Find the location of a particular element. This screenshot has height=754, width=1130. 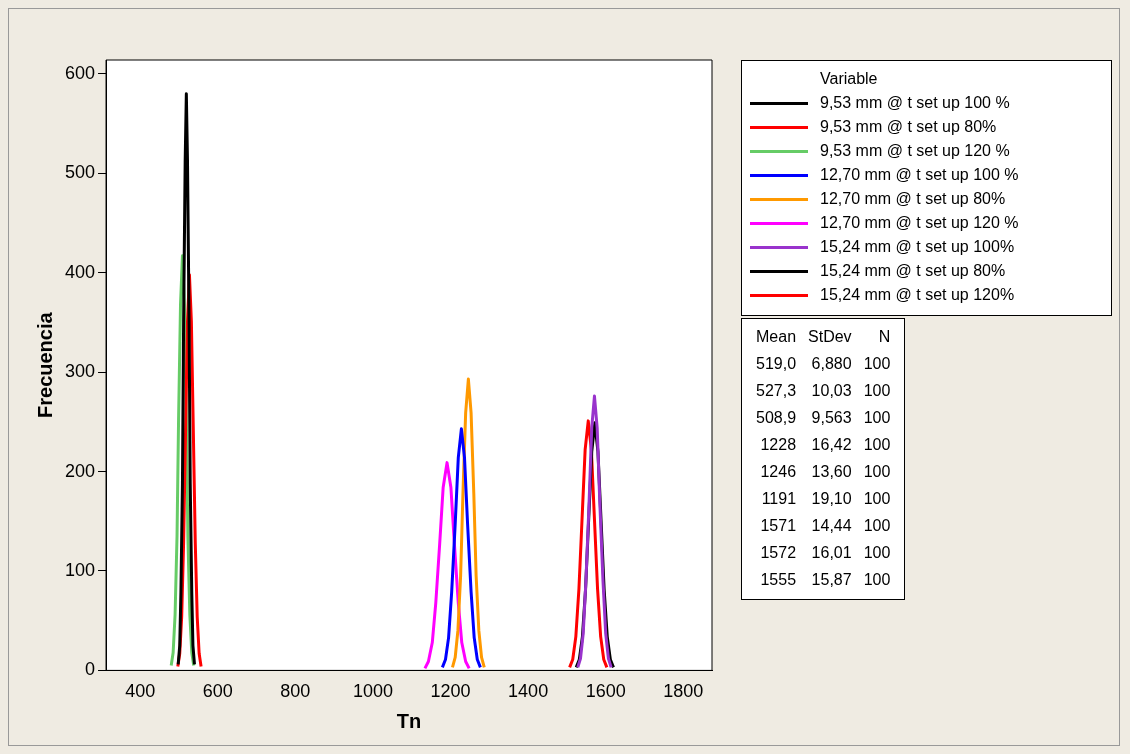

x-tick-label: 1000 is located at coordinates (372, 691).